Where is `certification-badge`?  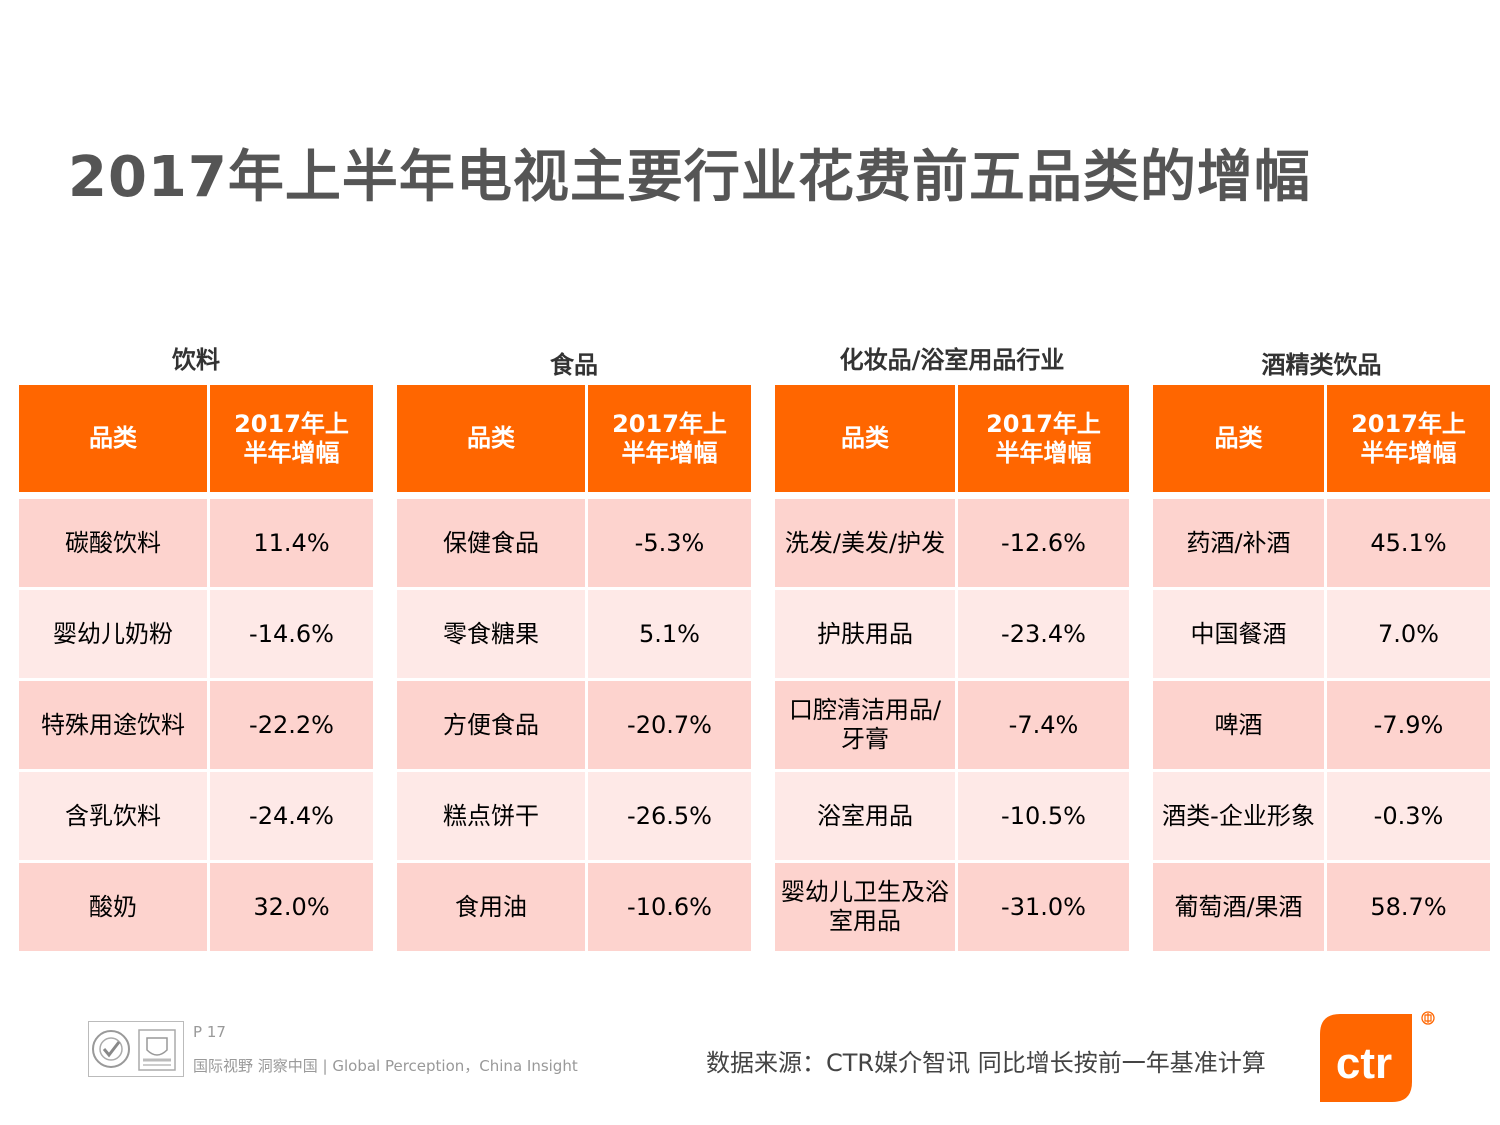
certification-badge is located at coordinates (136, 1049).